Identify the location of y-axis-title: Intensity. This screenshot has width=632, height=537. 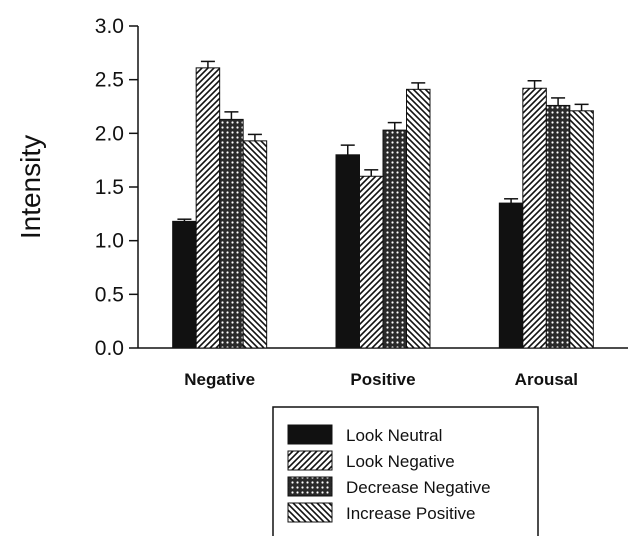
(30, 187).